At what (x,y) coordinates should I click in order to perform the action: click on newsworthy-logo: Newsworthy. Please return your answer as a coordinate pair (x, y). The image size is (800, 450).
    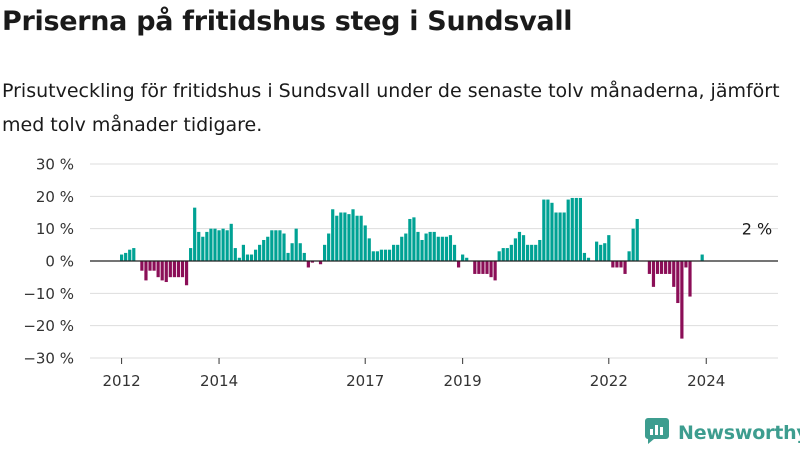
    Looking at the image, I should click on (722, 432).